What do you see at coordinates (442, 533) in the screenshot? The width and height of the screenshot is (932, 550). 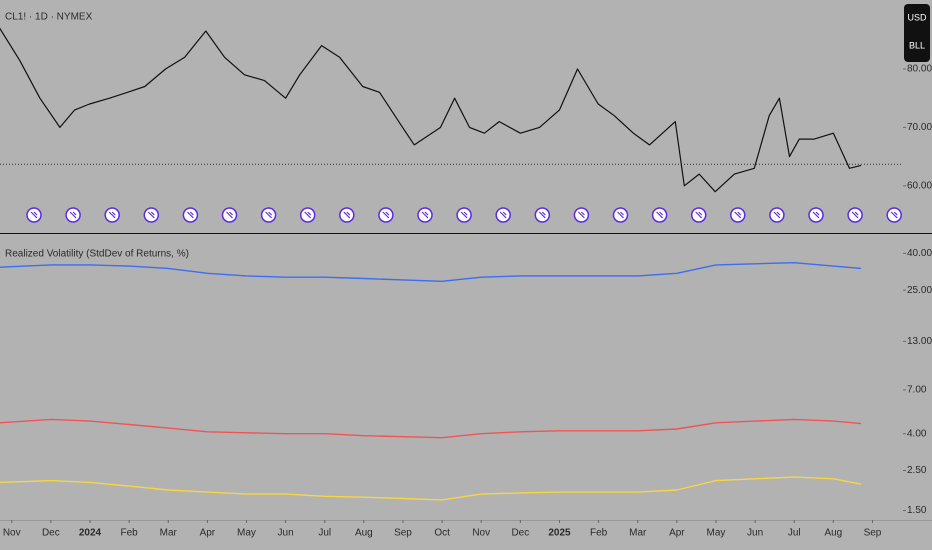 I see `x-tick-label: Oct` at bounding box center [442, 533].